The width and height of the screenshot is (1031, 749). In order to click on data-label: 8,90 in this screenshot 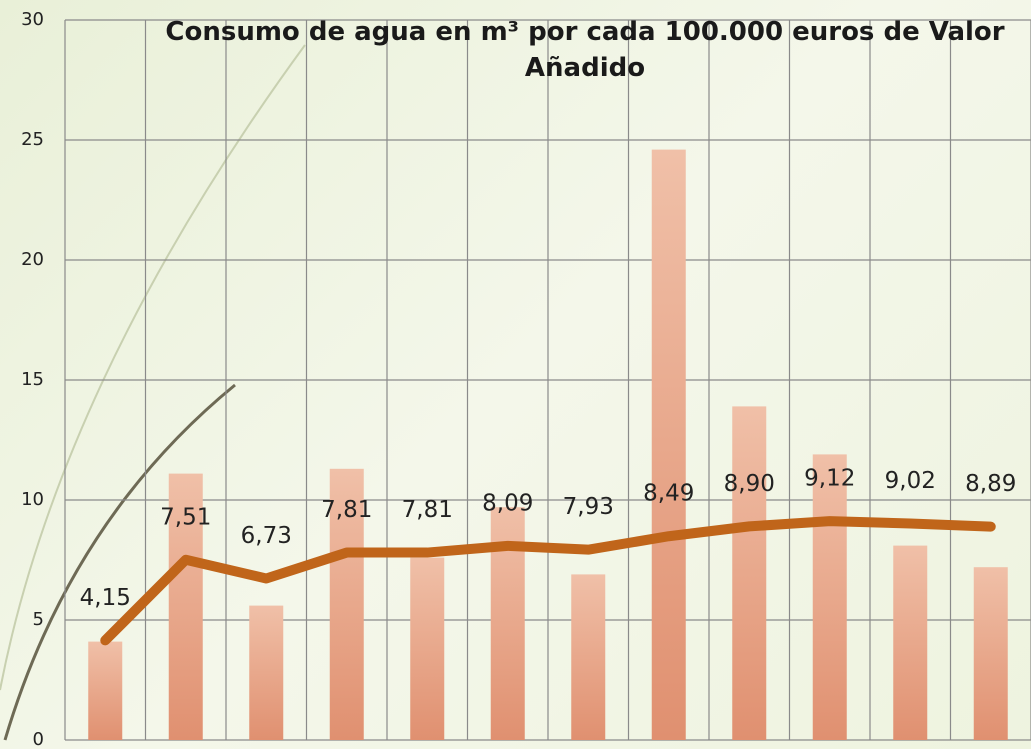, I will do `click(749, 484)`.